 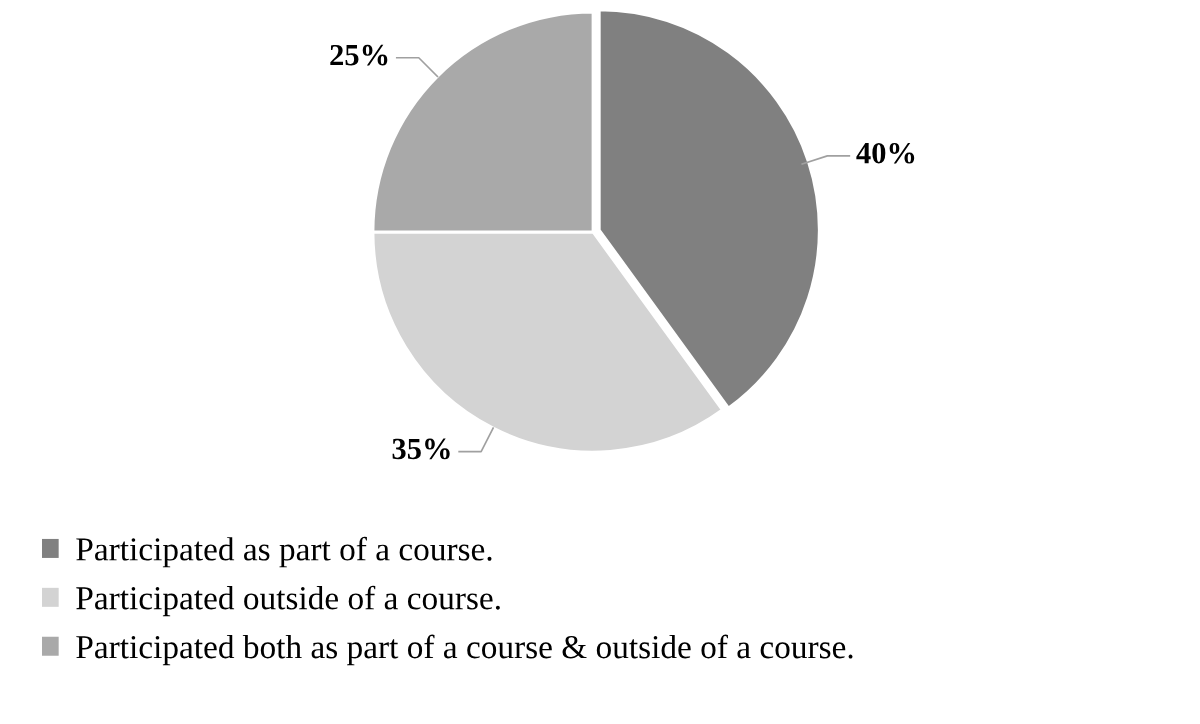 I want to click on data-label: 25%, so click(x=359, y=55).